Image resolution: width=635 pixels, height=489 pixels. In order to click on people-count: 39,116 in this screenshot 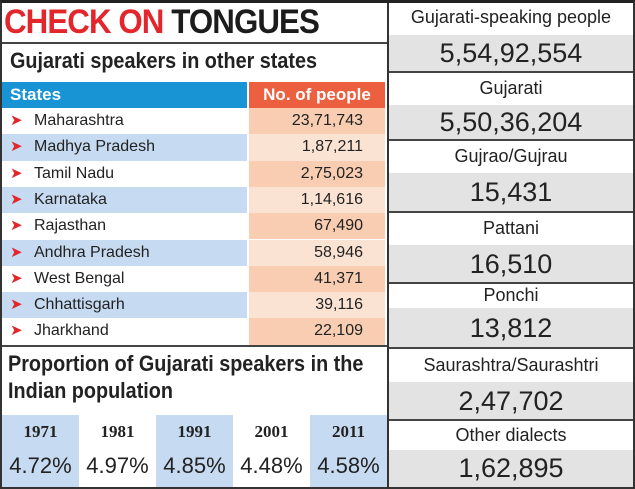, I will do `click(317, 305)`.